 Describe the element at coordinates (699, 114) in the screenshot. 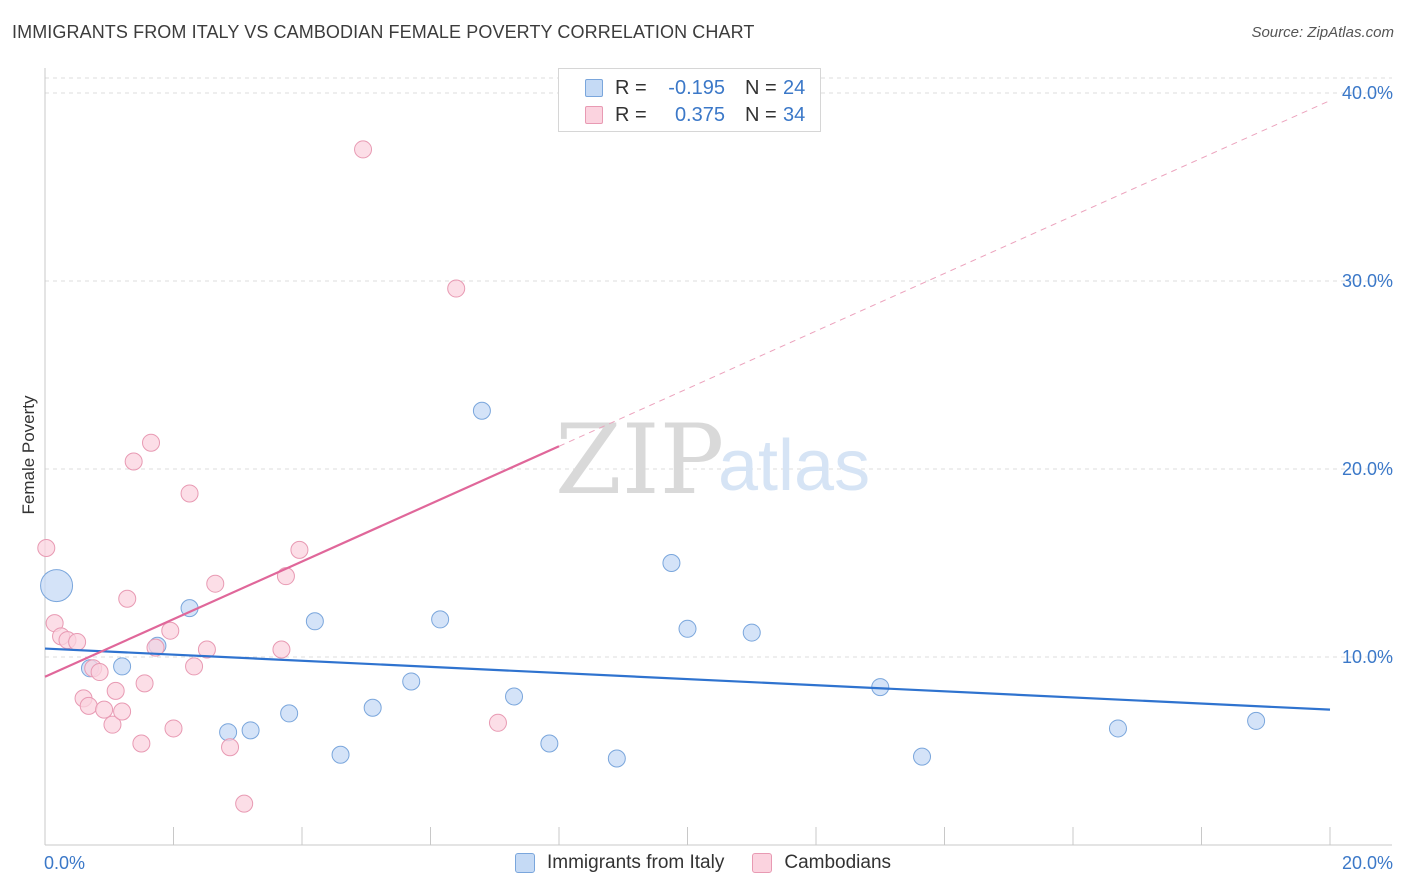

I see `legend-r-value: 0.375` at that location.